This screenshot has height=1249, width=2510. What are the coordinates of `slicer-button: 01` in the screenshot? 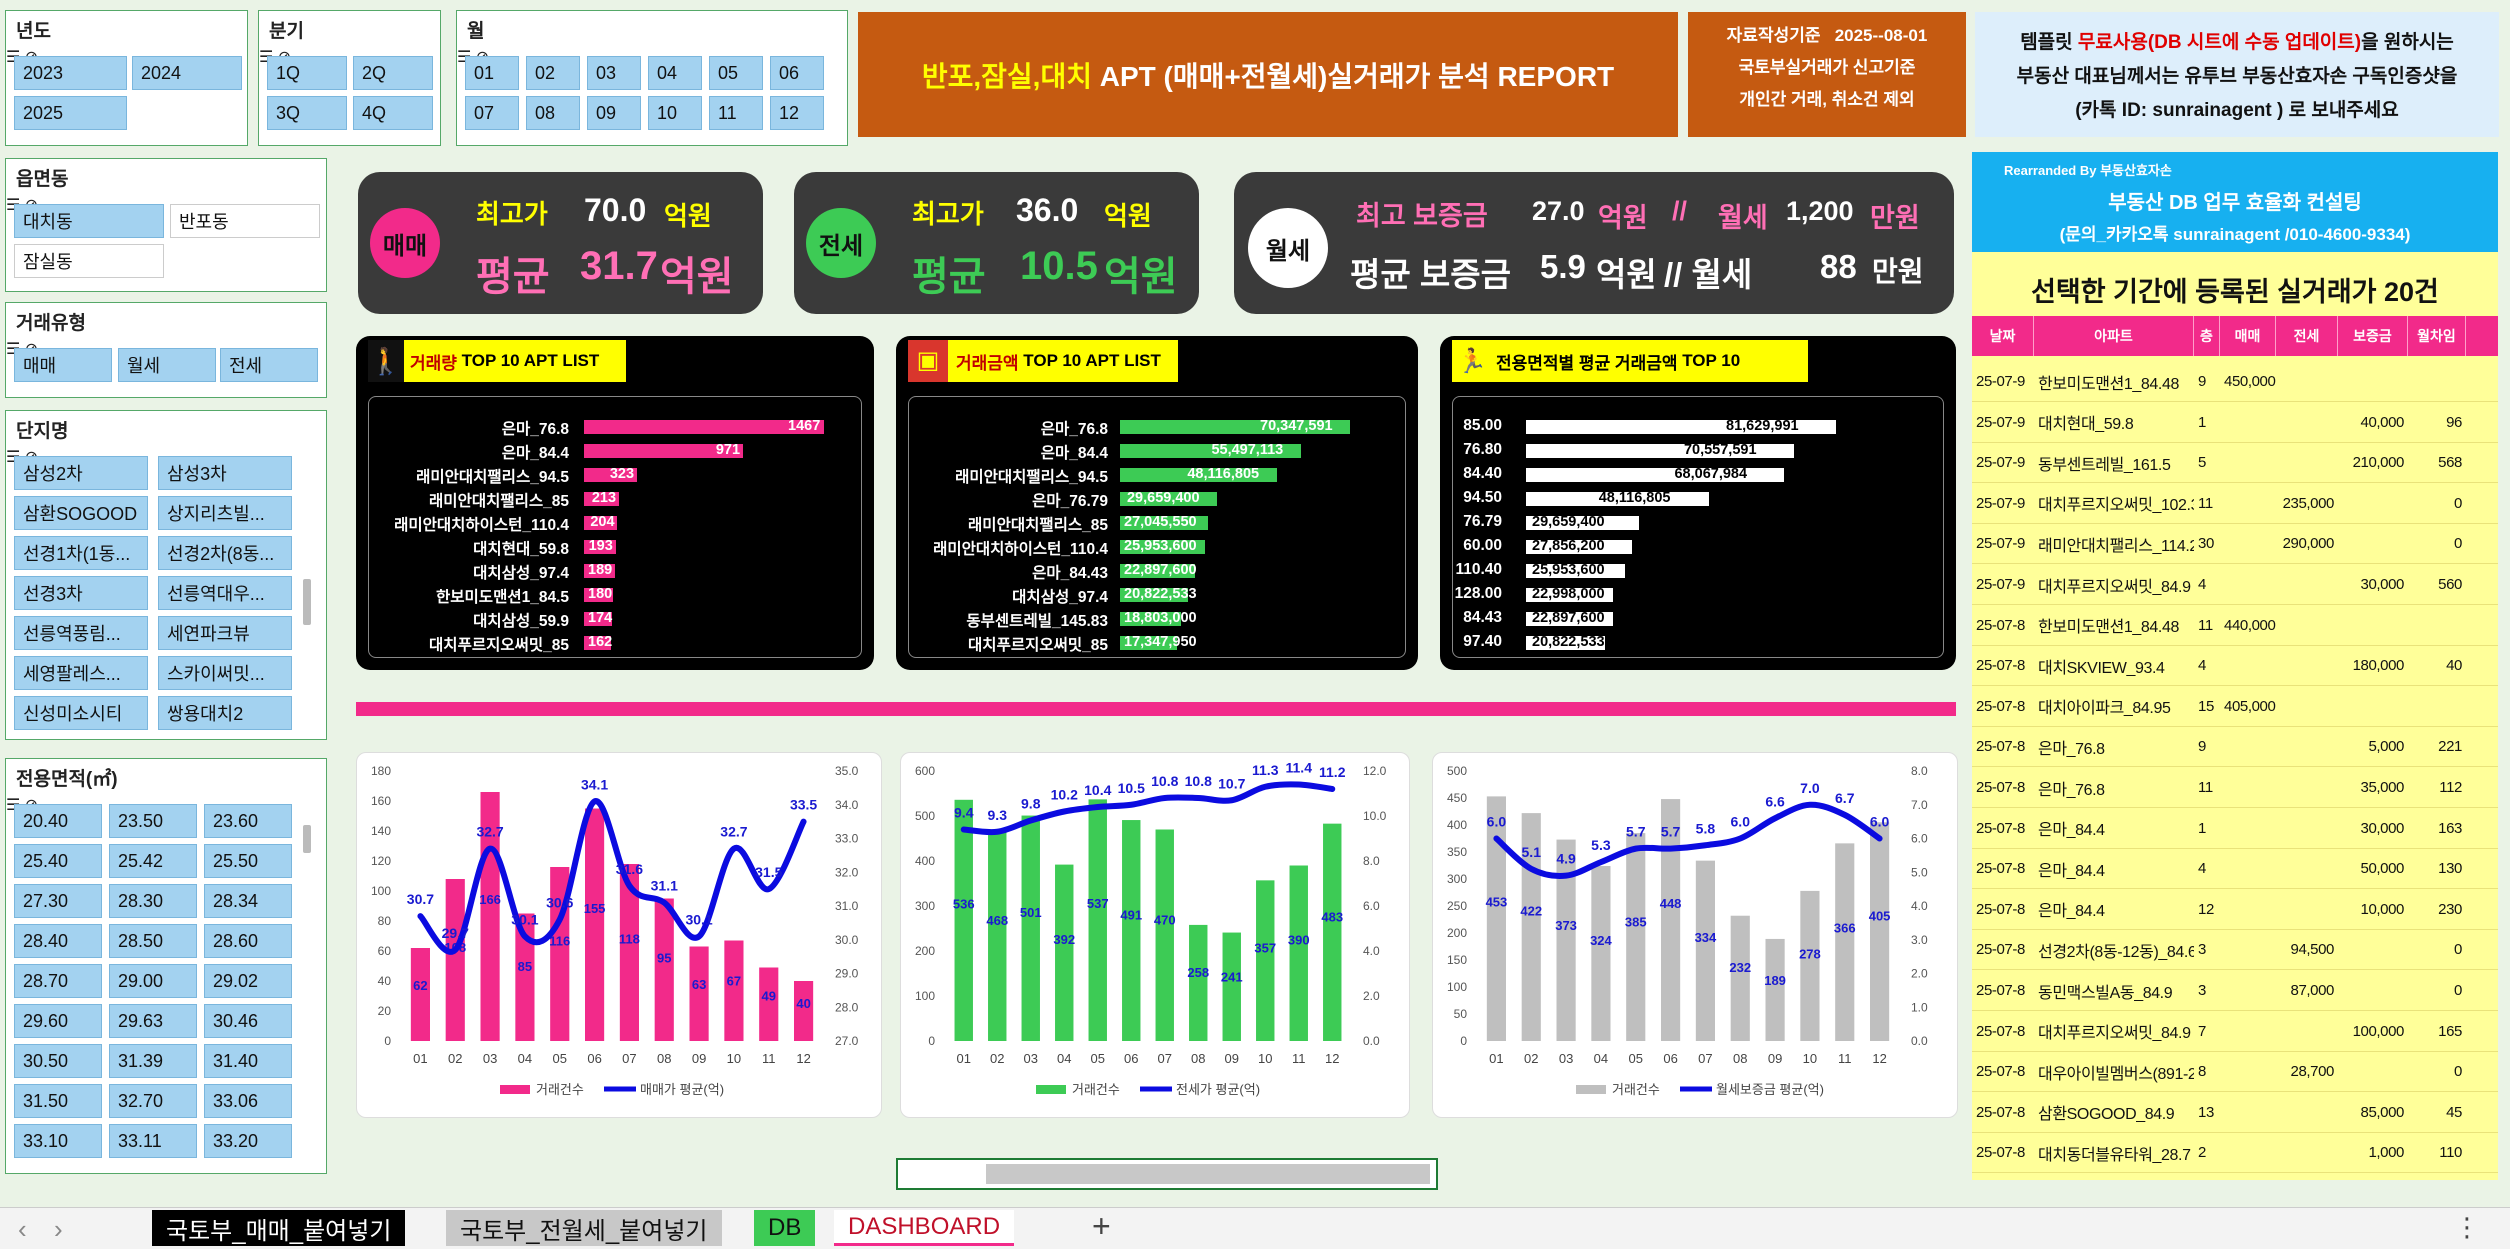 It's located at (492, 73).